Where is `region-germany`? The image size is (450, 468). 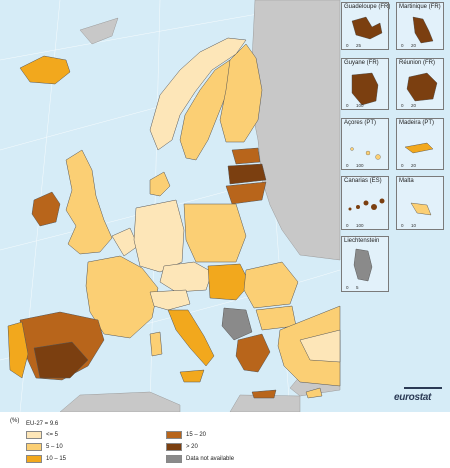 region-germany is located at coordinates (159, 236).